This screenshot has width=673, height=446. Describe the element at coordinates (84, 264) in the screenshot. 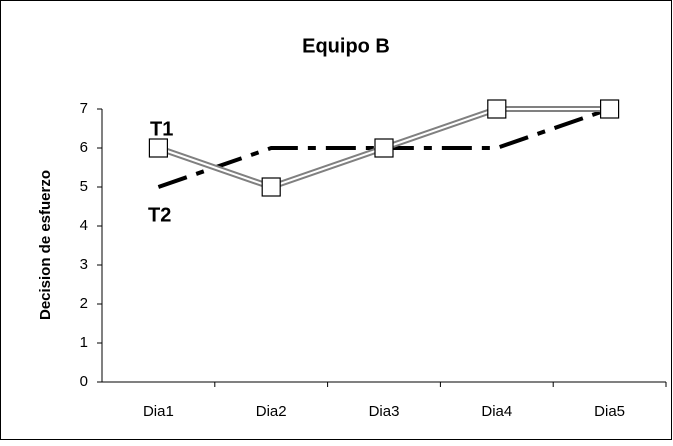

I see `y-tick-label: 3` at that location.